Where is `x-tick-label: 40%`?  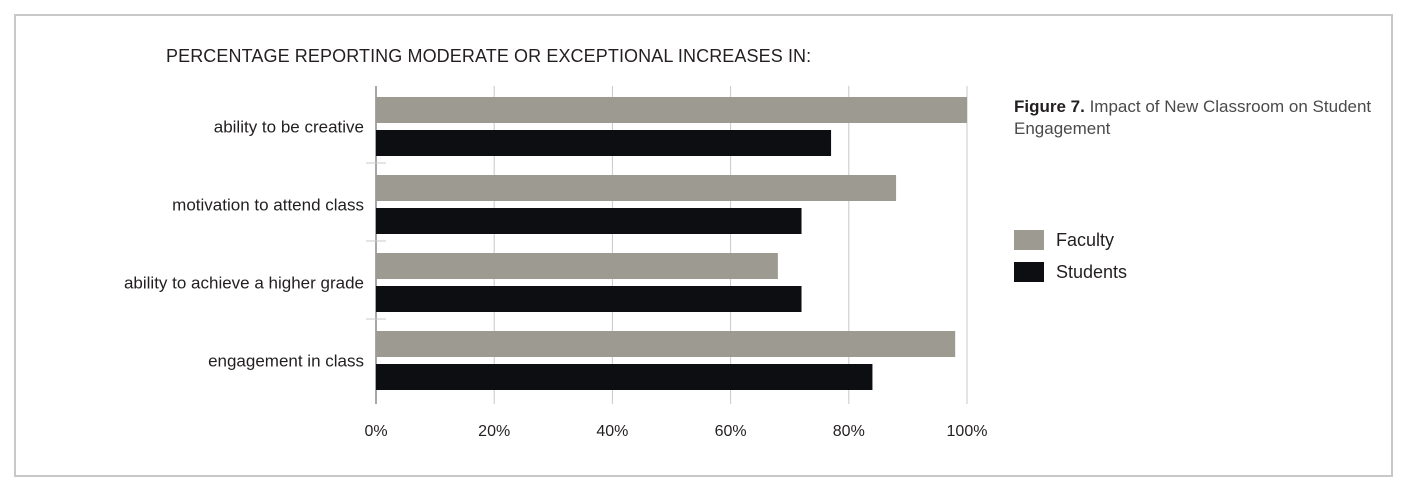 x-tick-label: 40% is located at coordinates (612, 431).